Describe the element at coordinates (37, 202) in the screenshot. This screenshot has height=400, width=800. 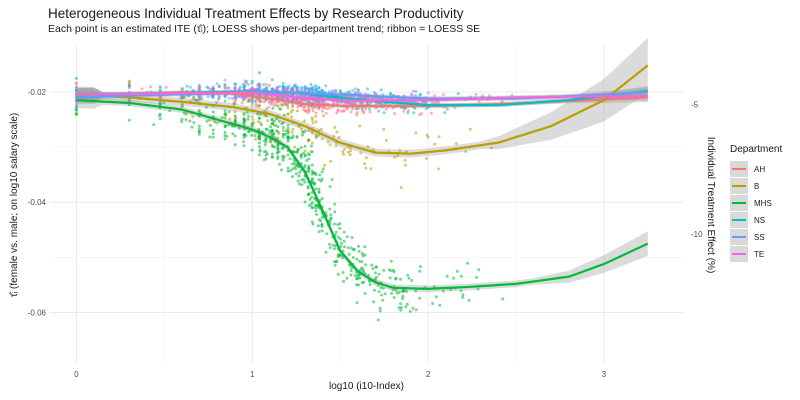
I see `y-tick-label: -0.04` at that location.